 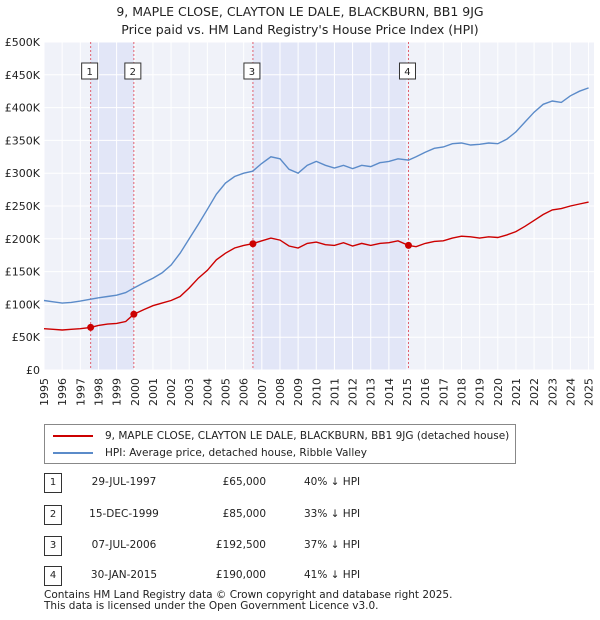 What do you see at coordinates (23, 272) in the screenshot?
I see `y-tick-label: £150K` at bounding box center [23, 272].